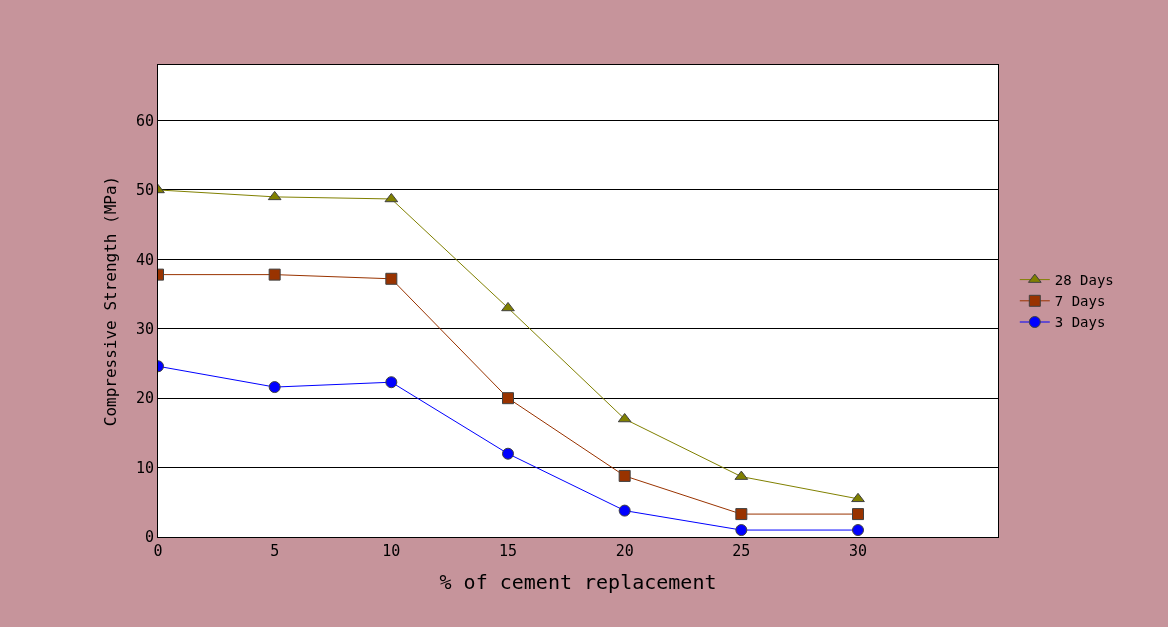 This screenshot has width=1168, height=627. Describe the element at coordinates (144, 329) in the screenshot. I see `y-tick-label: 30` at that location.